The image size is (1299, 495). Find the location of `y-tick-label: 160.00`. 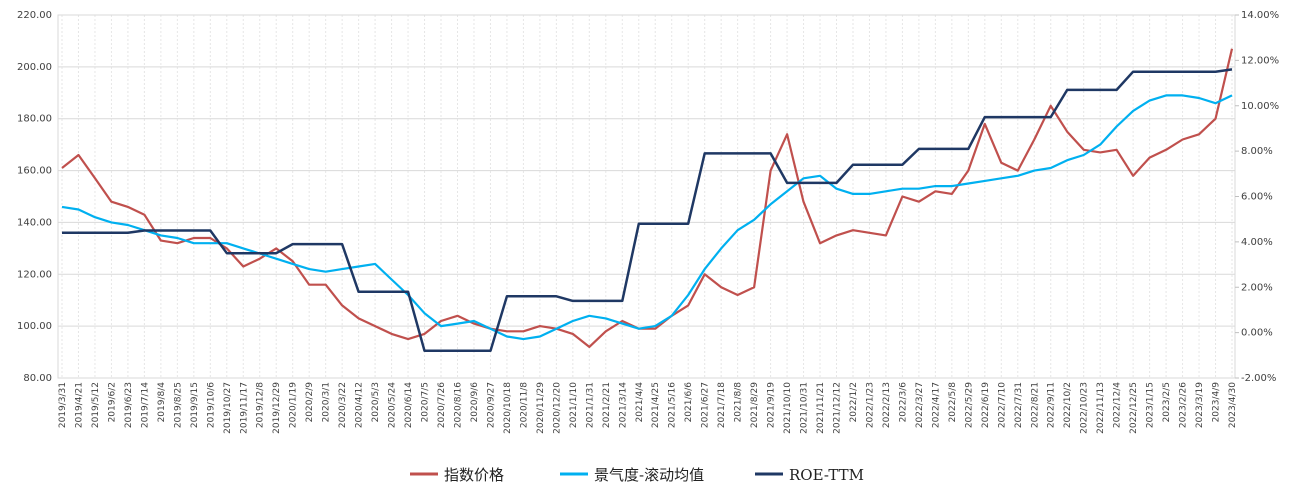

y-tick-label: 160.00 is located at coordinates (34, 171).